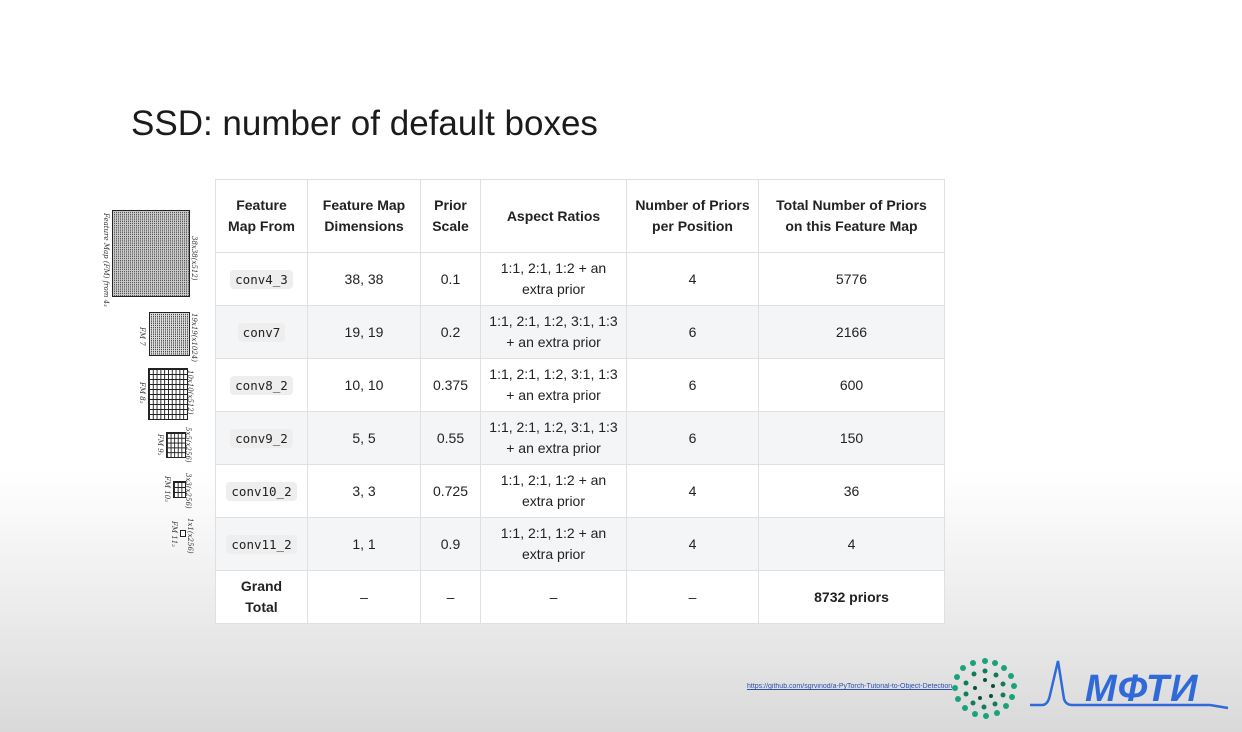 Image resolution: width=1242 pixels, height=732 pixels. What do you see at coordinates (851, 385) in the screenshot?
I see `total-priors-cell: 600` at bounding box center [851, 385].